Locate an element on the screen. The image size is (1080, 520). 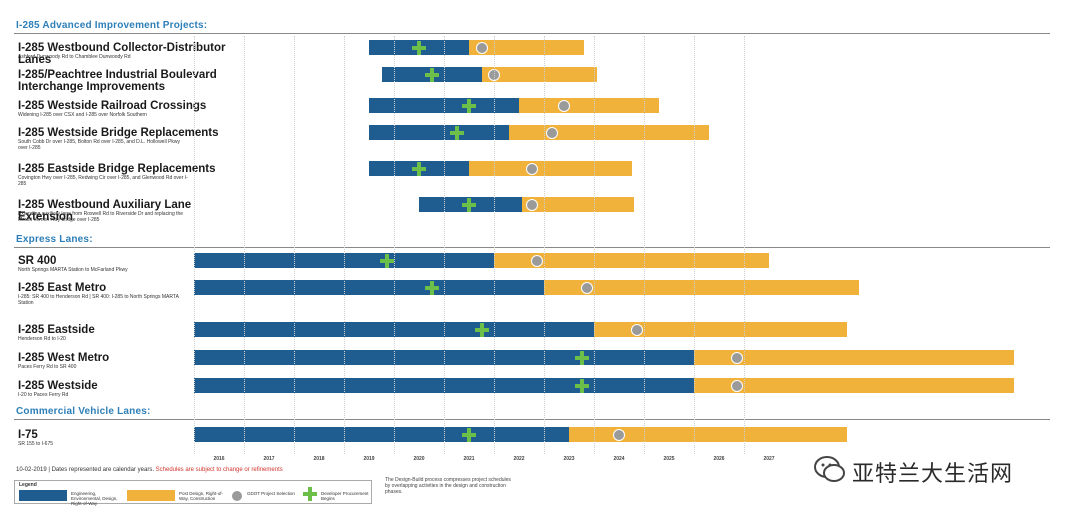
project-name: I-285 Eastside is located at coordinates (56, 330).